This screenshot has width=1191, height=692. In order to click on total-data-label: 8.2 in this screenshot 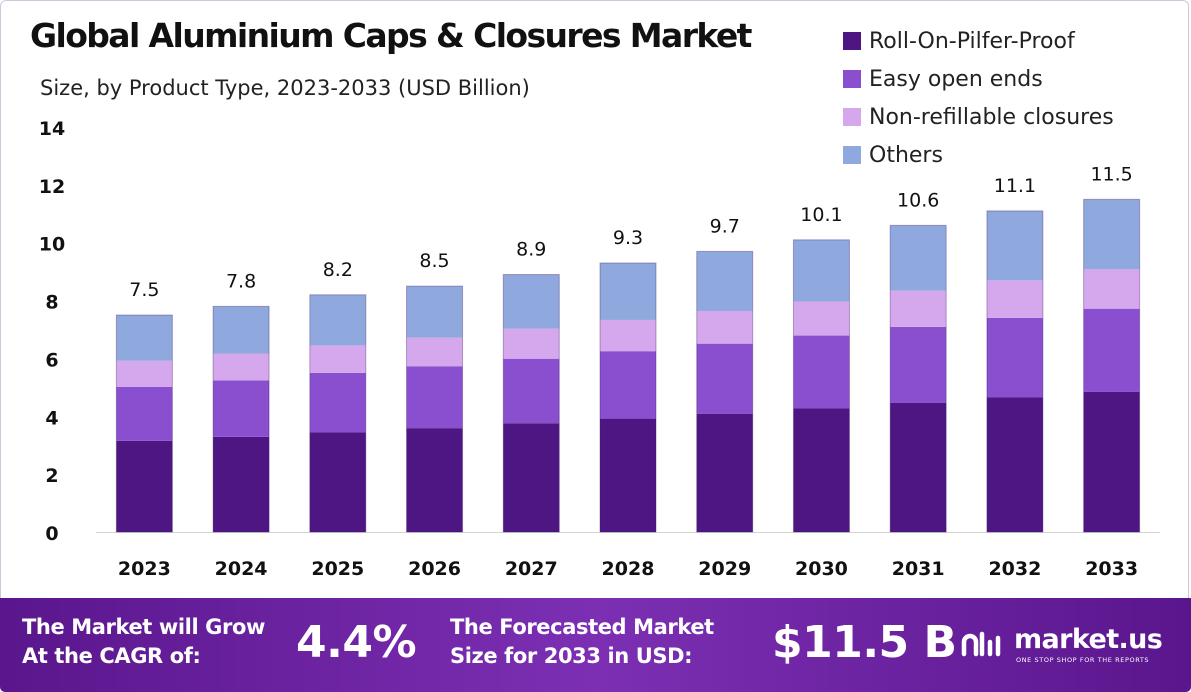, I will do `click(338, 270)`.